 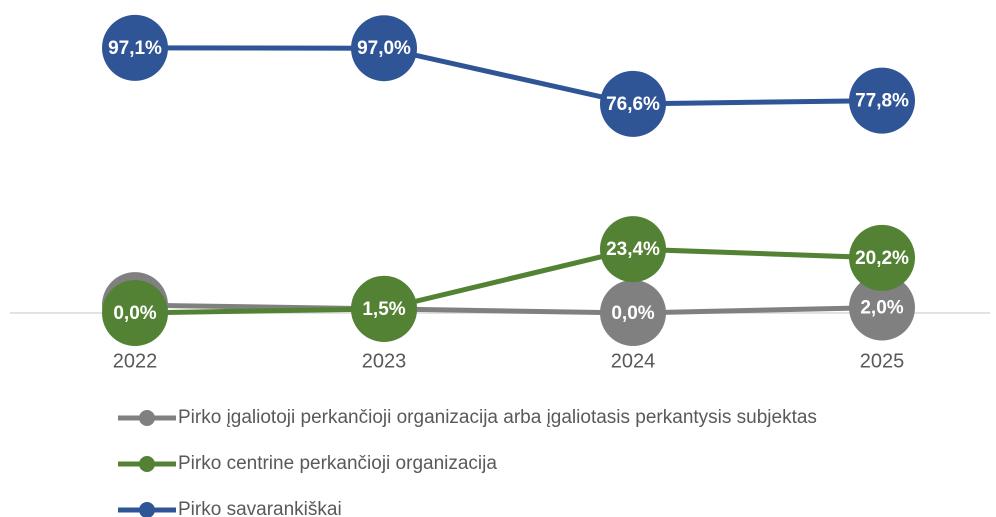 What do you see at coordinates (337, 463) in the screenshot?
I see `legend-label: Pirko centrine perkančioji organizacija` at bounding box center [337, 463].